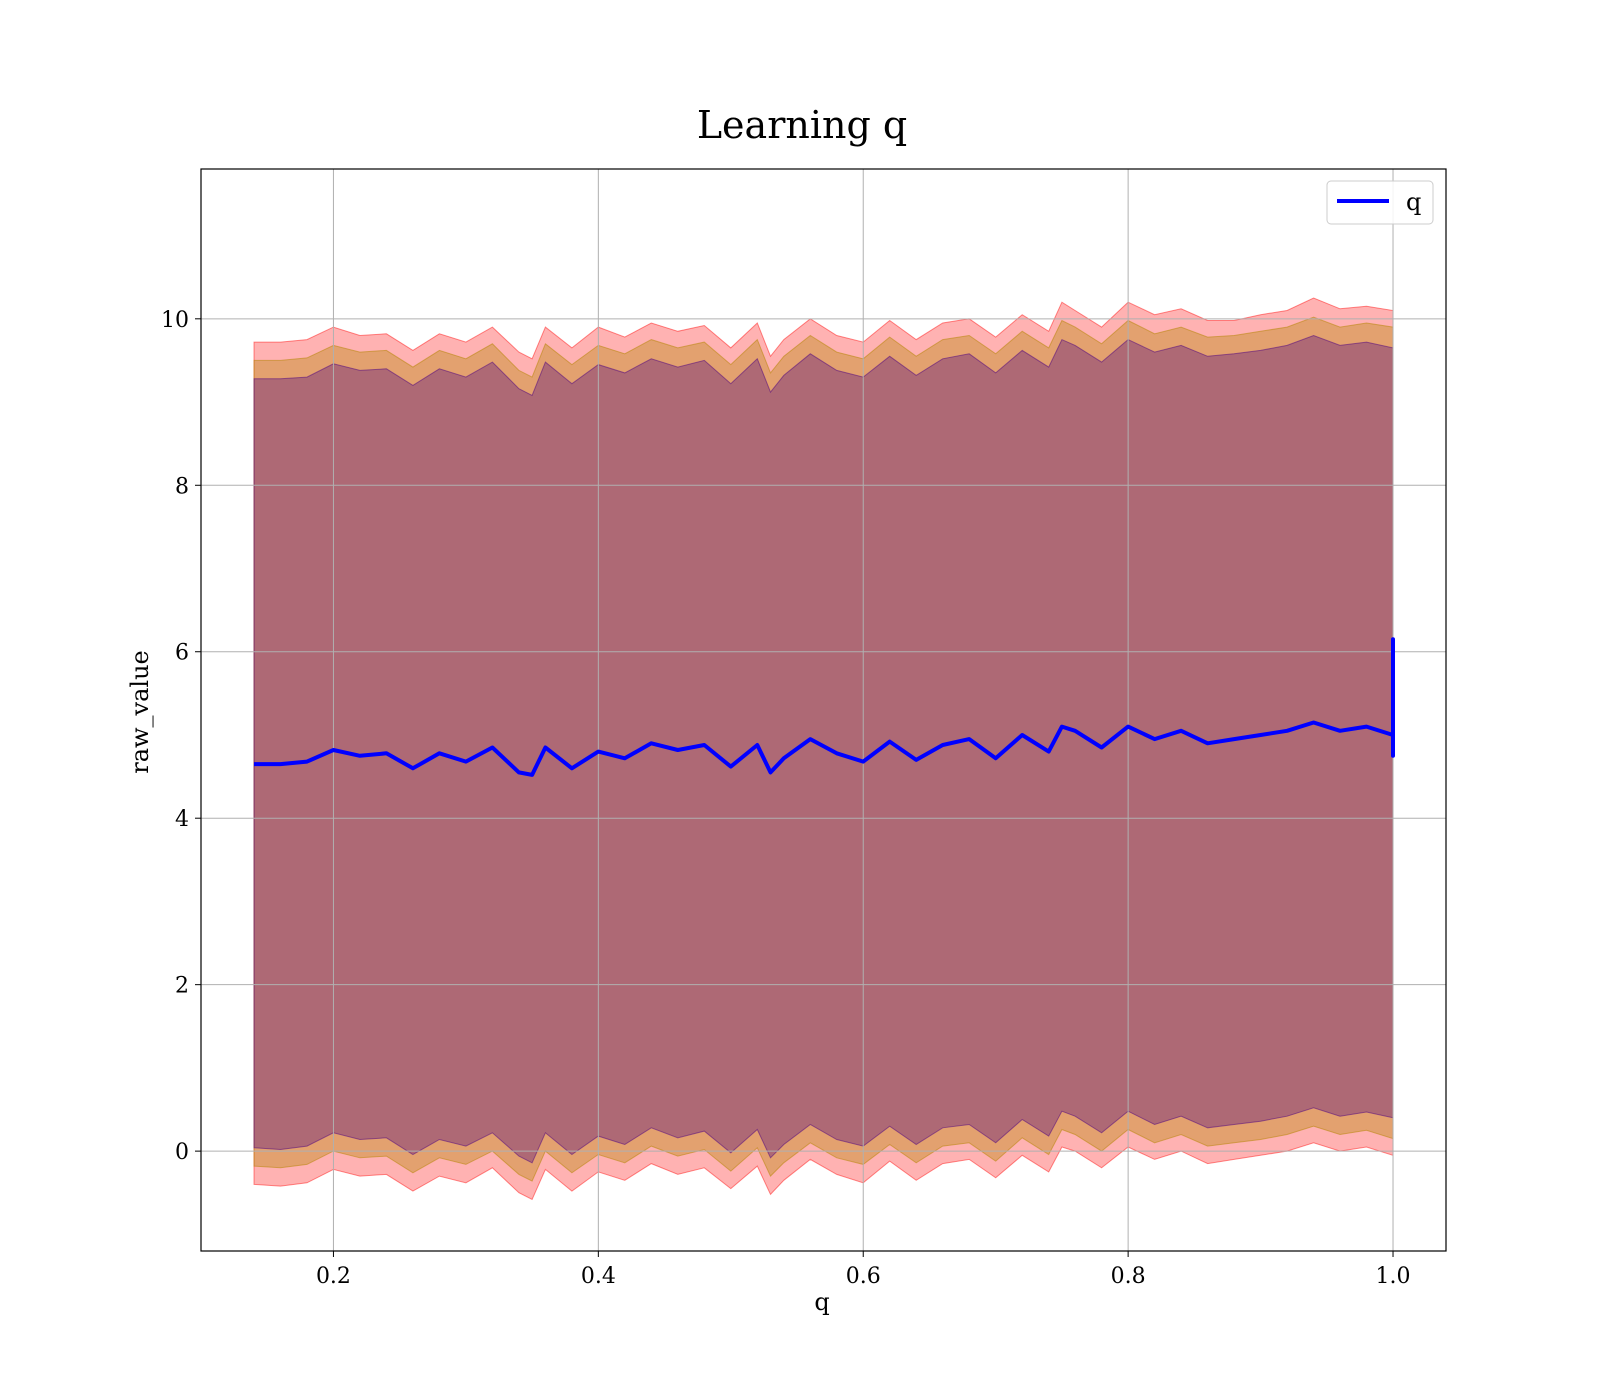  Describe the element at coordinates (182, 819) in the screenshot. I see `y-tick-label-2: 4` at that location.